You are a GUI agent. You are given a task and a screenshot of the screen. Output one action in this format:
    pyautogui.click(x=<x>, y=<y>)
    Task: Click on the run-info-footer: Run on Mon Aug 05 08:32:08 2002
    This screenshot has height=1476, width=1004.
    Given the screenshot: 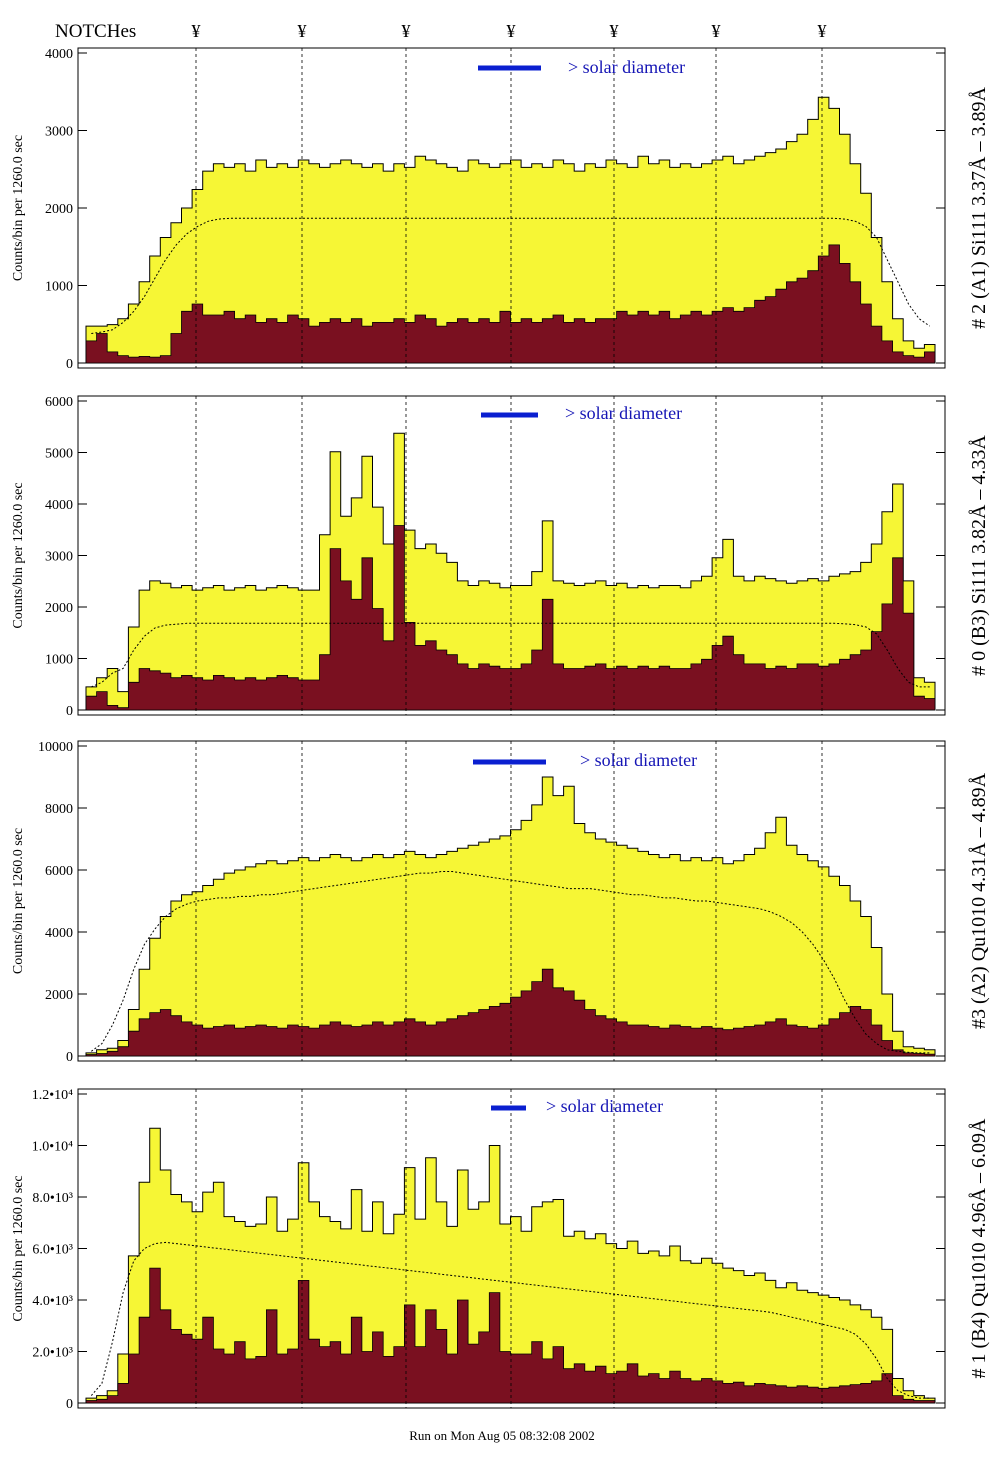 What is the action you would take?
    pyautogui.click(x=502, y=1435)
    